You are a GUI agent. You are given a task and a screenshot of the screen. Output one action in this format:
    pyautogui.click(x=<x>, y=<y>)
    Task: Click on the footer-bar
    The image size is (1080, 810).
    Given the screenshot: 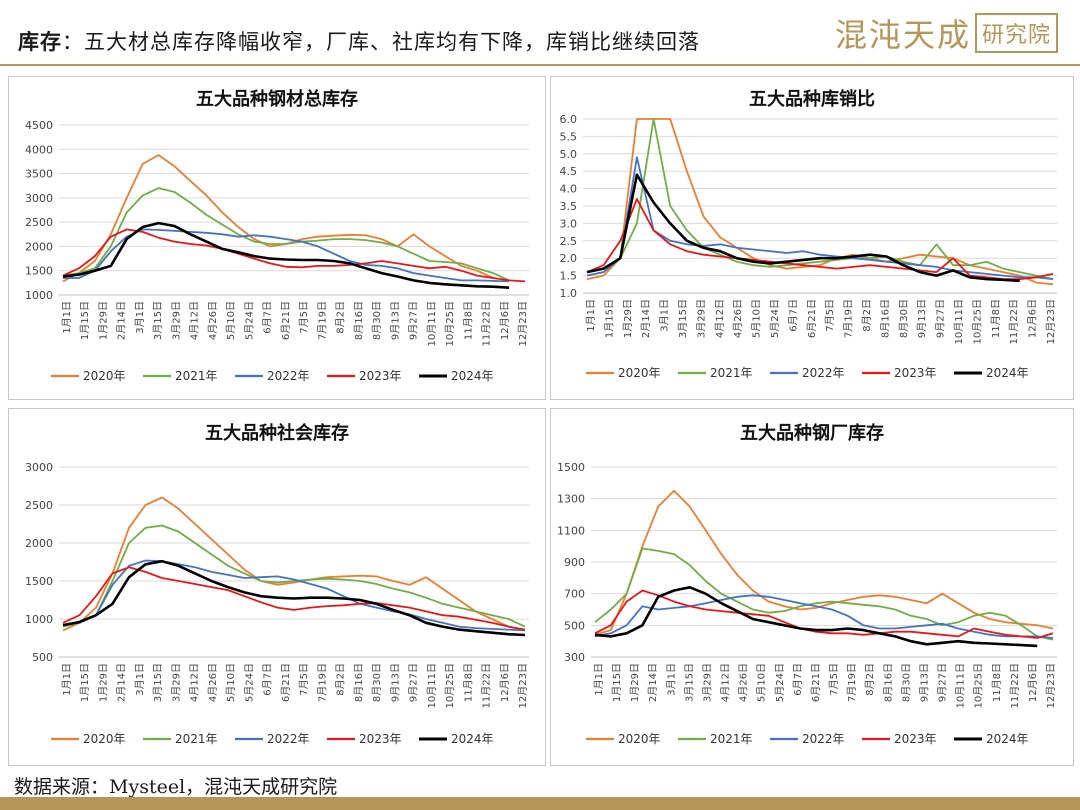 What is the action you would take?
    pyautogui.click(x=540, y=803)
    